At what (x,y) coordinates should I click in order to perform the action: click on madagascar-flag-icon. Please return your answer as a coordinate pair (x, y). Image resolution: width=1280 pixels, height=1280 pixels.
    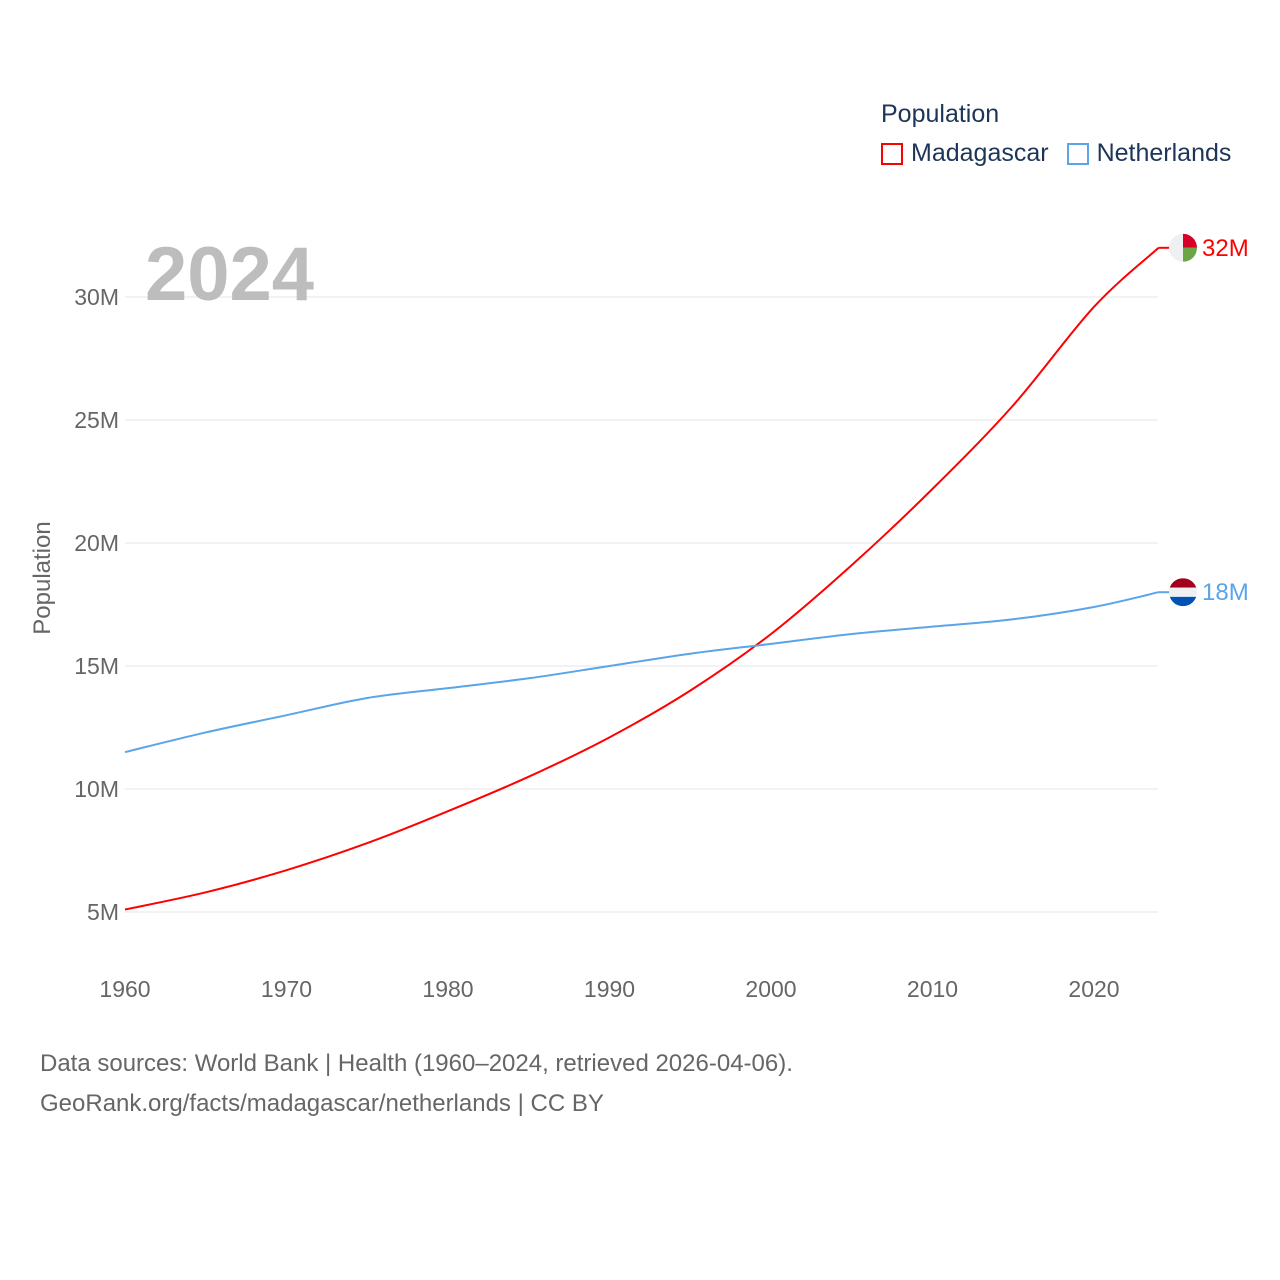
    Looking at the image, I should click on (1183, 247).